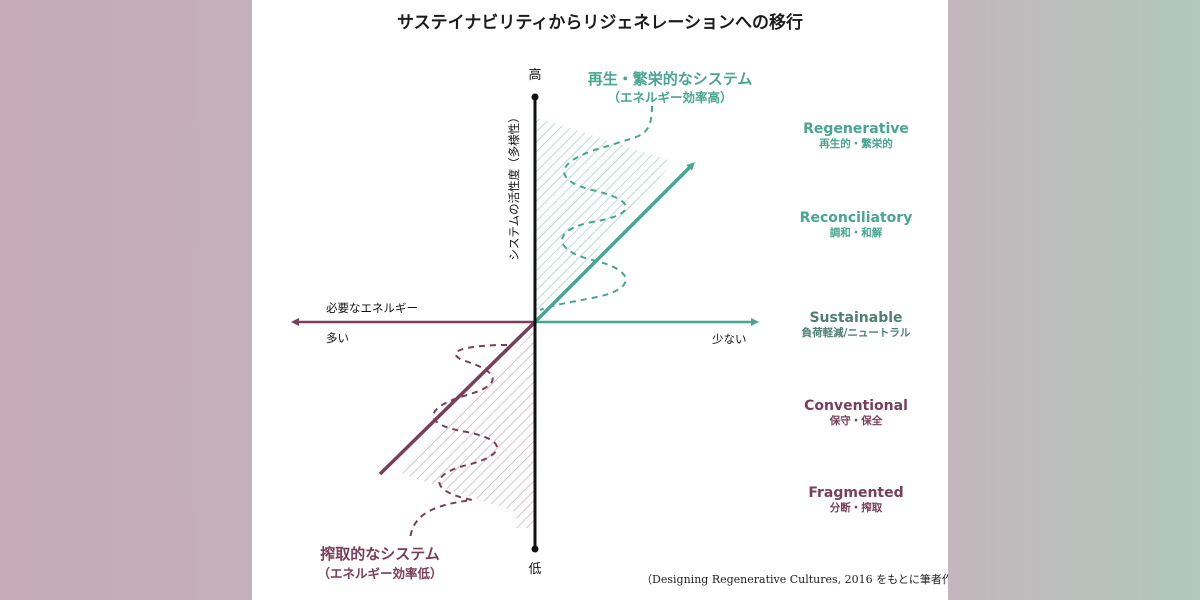 The height and width of the screenshot is (600, 1200). What do you see at coordinates (379, 573) in the screenshot?
I see `extractive-system-subtitle: （エネルギー効率低）` at bounding box center [379, 573].